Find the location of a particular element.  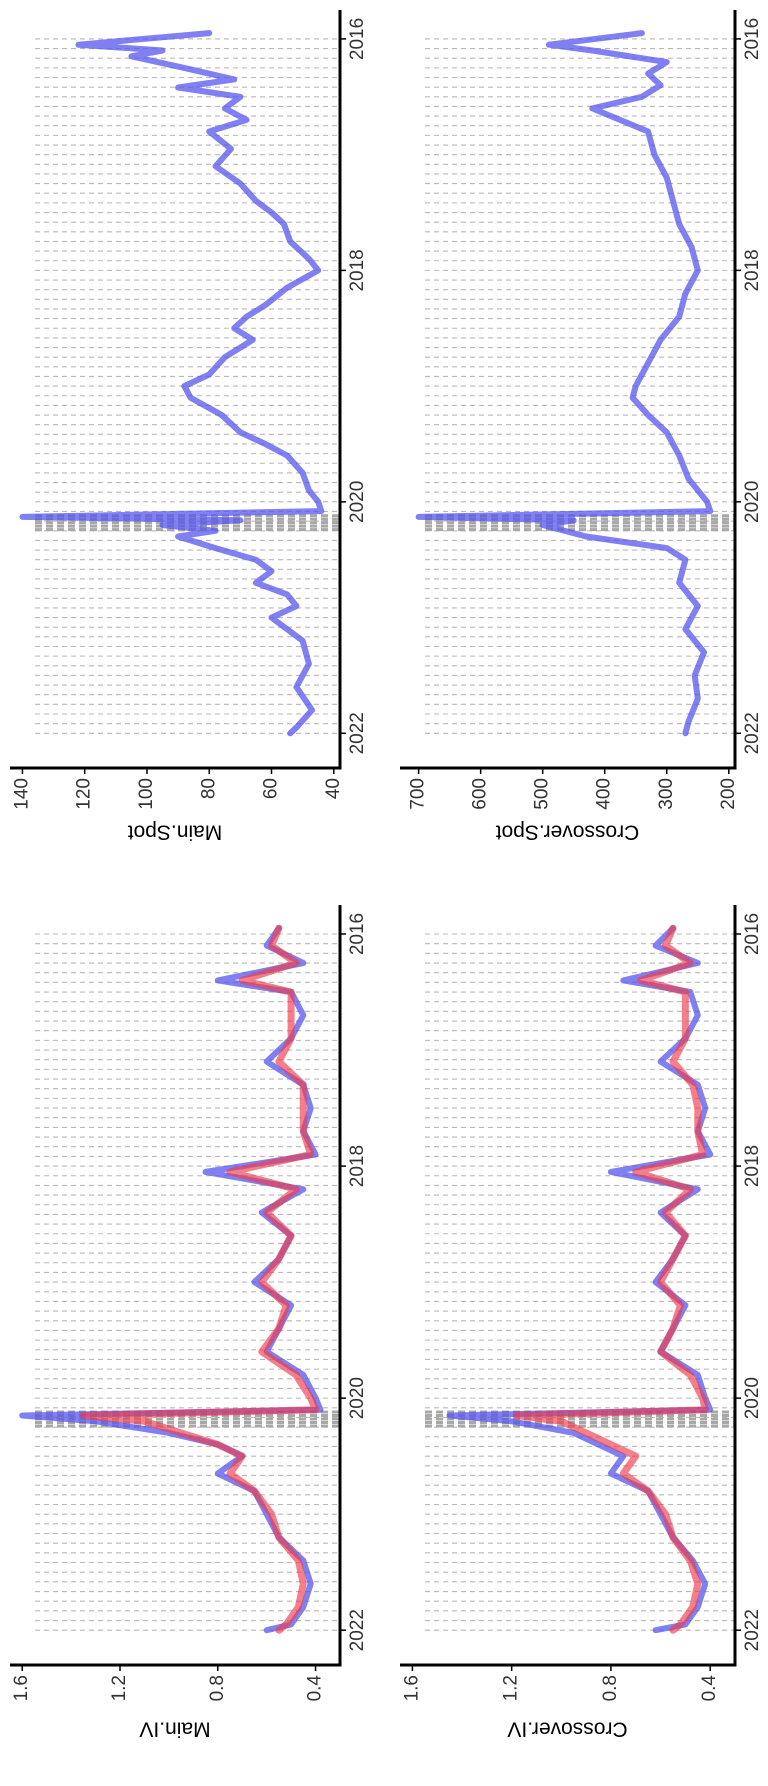

date-tick-label-top-left: 2020 is located at coordinates (357, 502).